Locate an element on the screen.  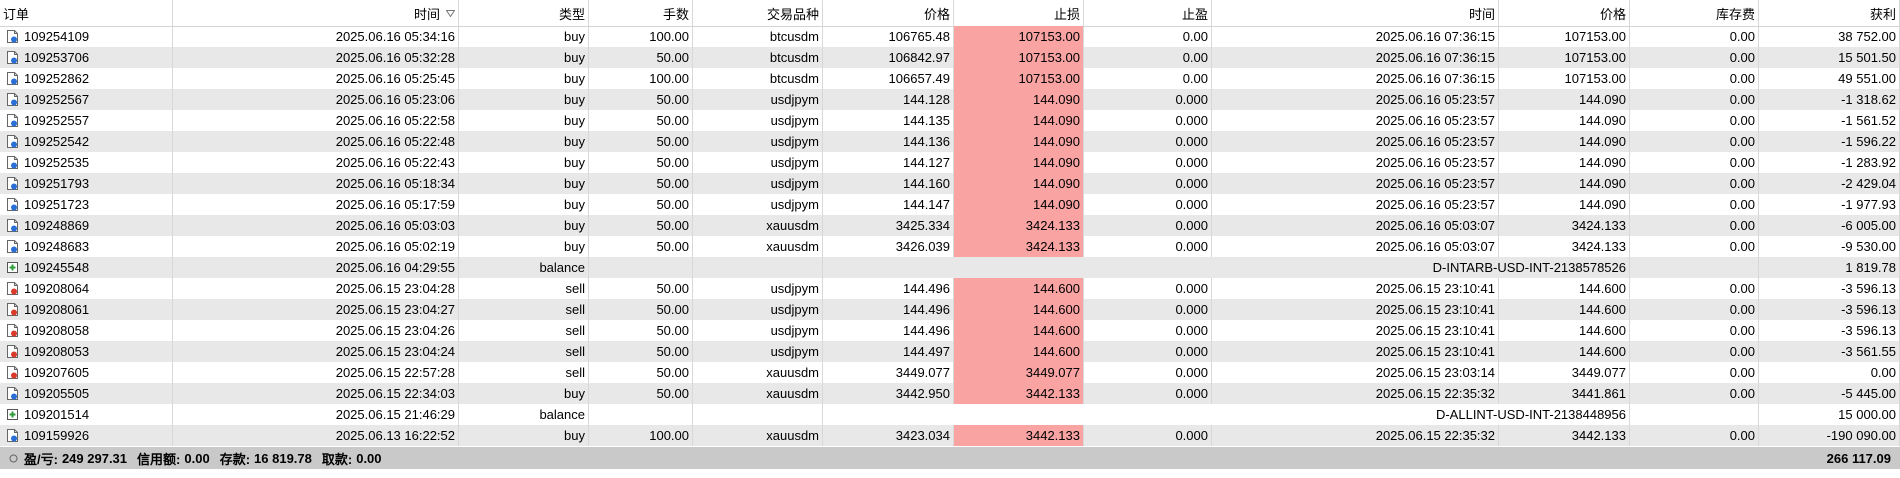
summary-label: 信用额: is located at coordinates (159, 459).